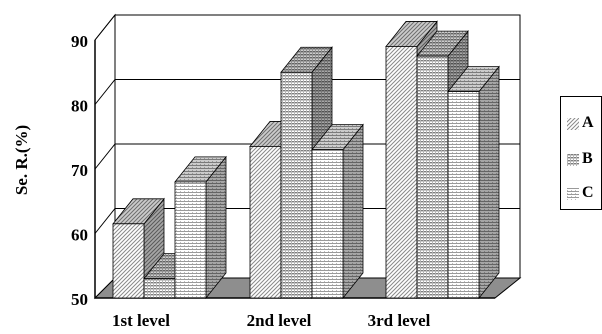  I want to click on legend: A B C, so click(581, 153).